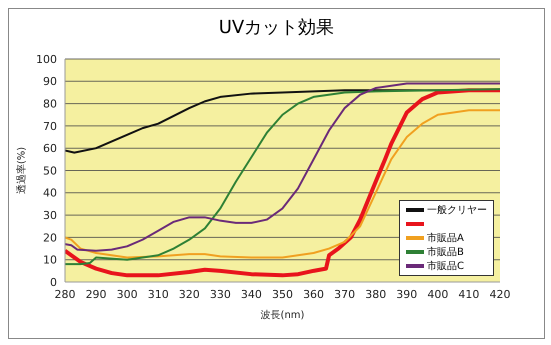 The image size is (551, 345). Describe the element at coordinates (457, 210) in the screenshot. I see `legend-label: 一般クリヤー` at that location.